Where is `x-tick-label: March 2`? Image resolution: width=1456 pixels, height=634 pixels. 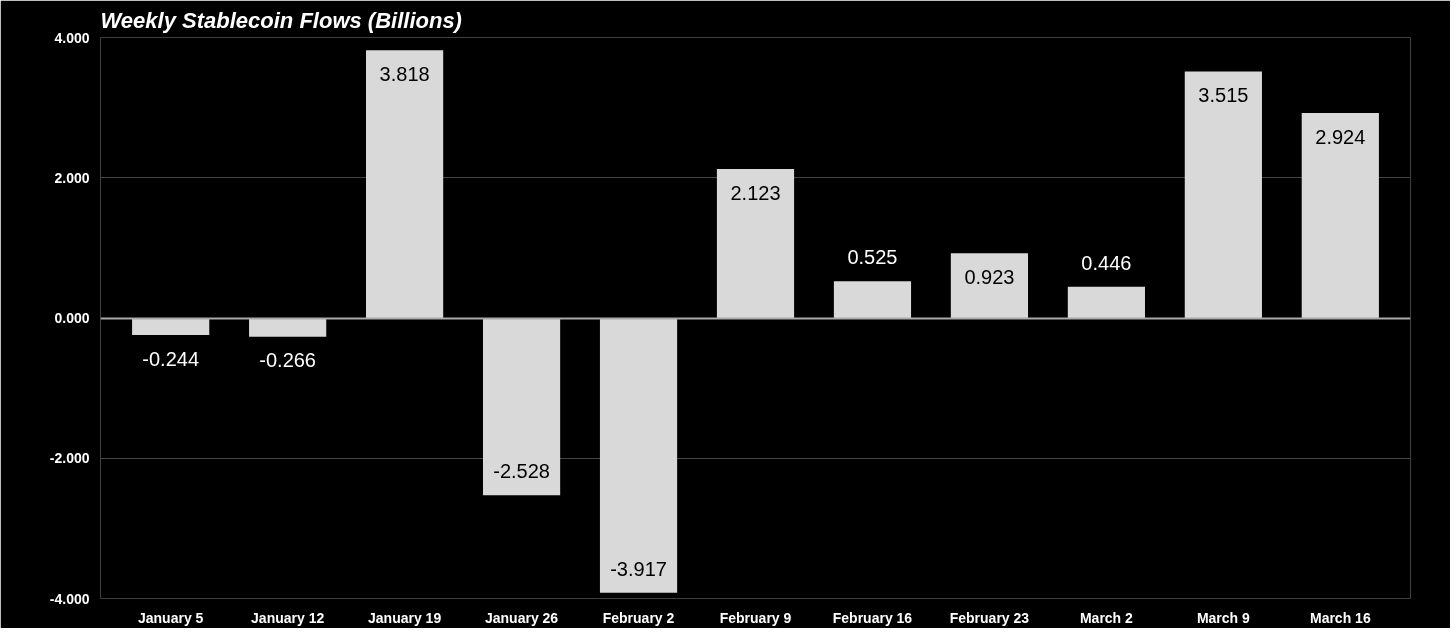
x-tick-label: March 2 is located at coordinates (1106, 617).